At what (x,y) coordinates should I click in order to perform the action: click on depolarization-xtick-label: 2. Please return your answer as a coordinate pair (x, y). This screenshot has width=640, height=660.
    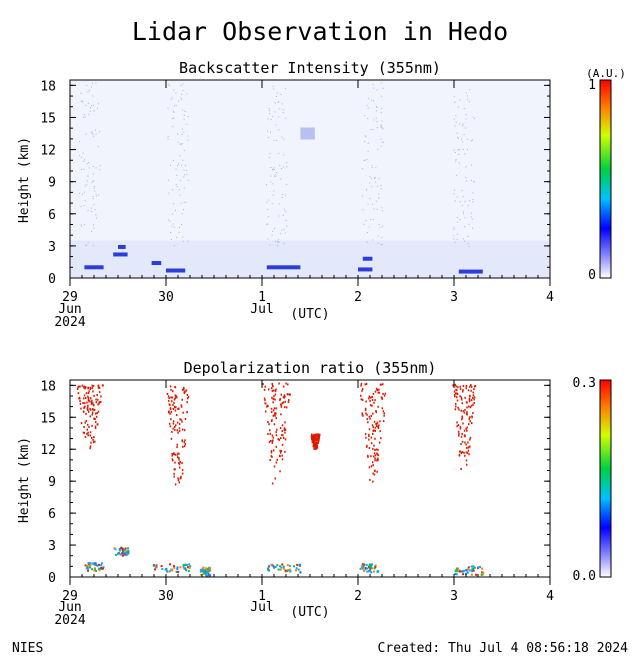
    Looking at the image, I should click on (358, 596).